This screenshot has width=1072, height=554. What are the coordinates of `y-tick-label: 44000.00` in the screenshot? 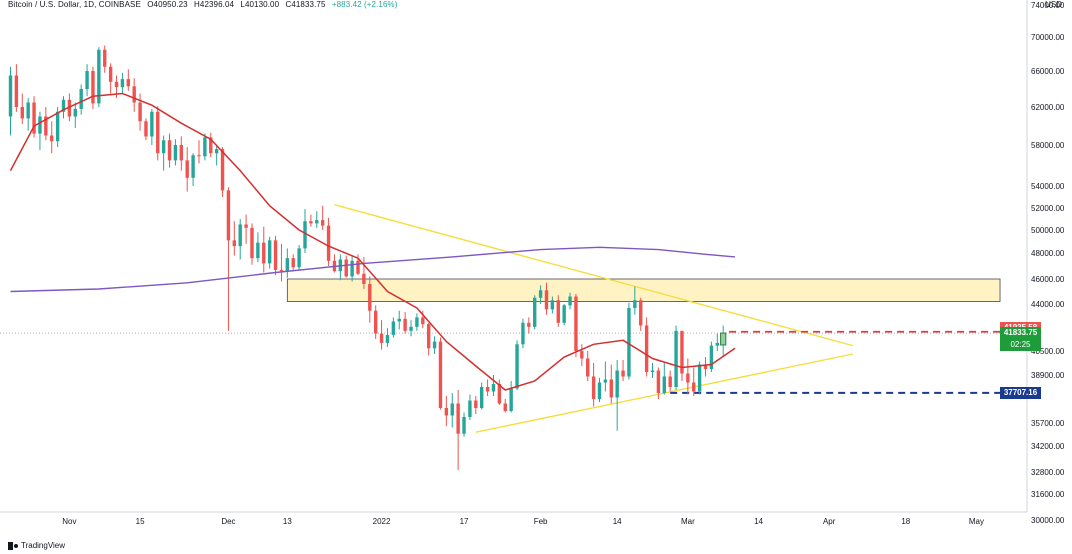 It's located at (1048, 304).